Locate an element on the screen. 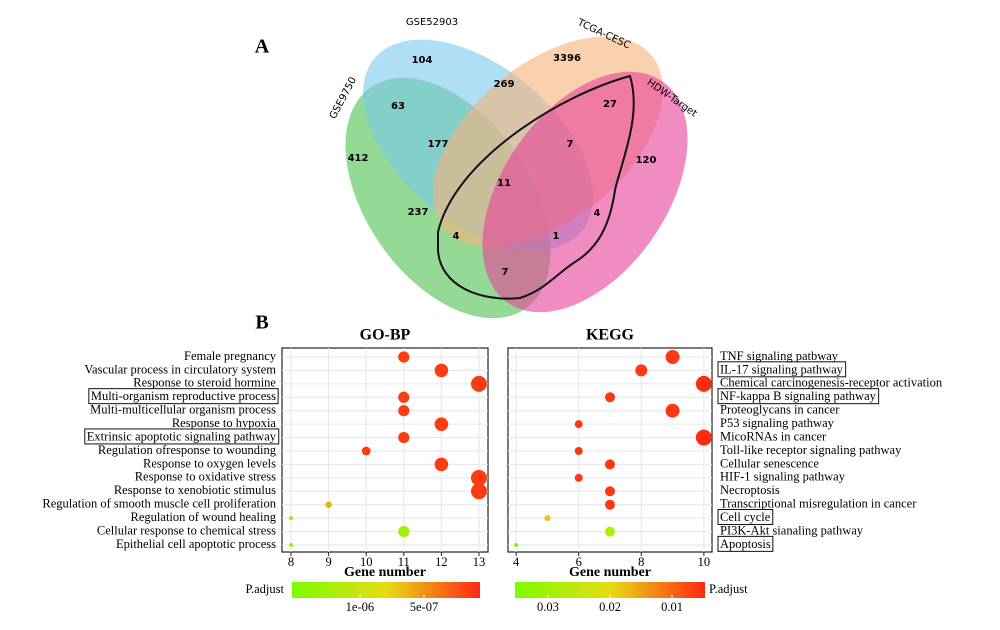 Image resolution: width=1000 pixels, height=630 pixels. category-label: Response to oxygen levels is located at coordinates (209, 463).